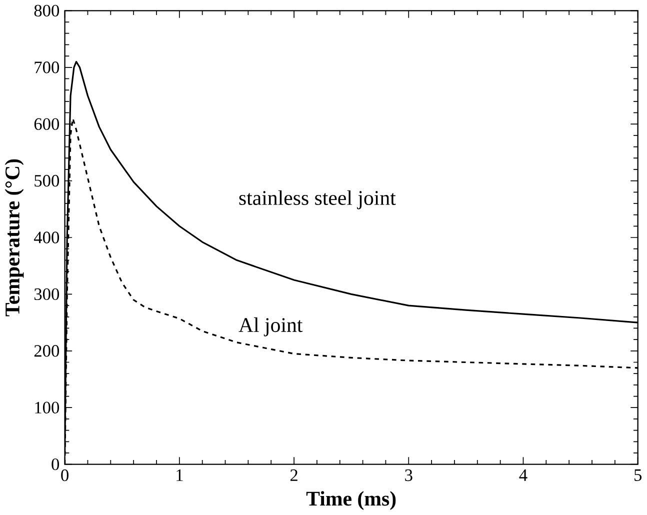 The image size is (647, 515). What do you see at coordinates (47, 10) in the screenshot?
I see `y-tick-label: 800` at bounding box center [47, 10].